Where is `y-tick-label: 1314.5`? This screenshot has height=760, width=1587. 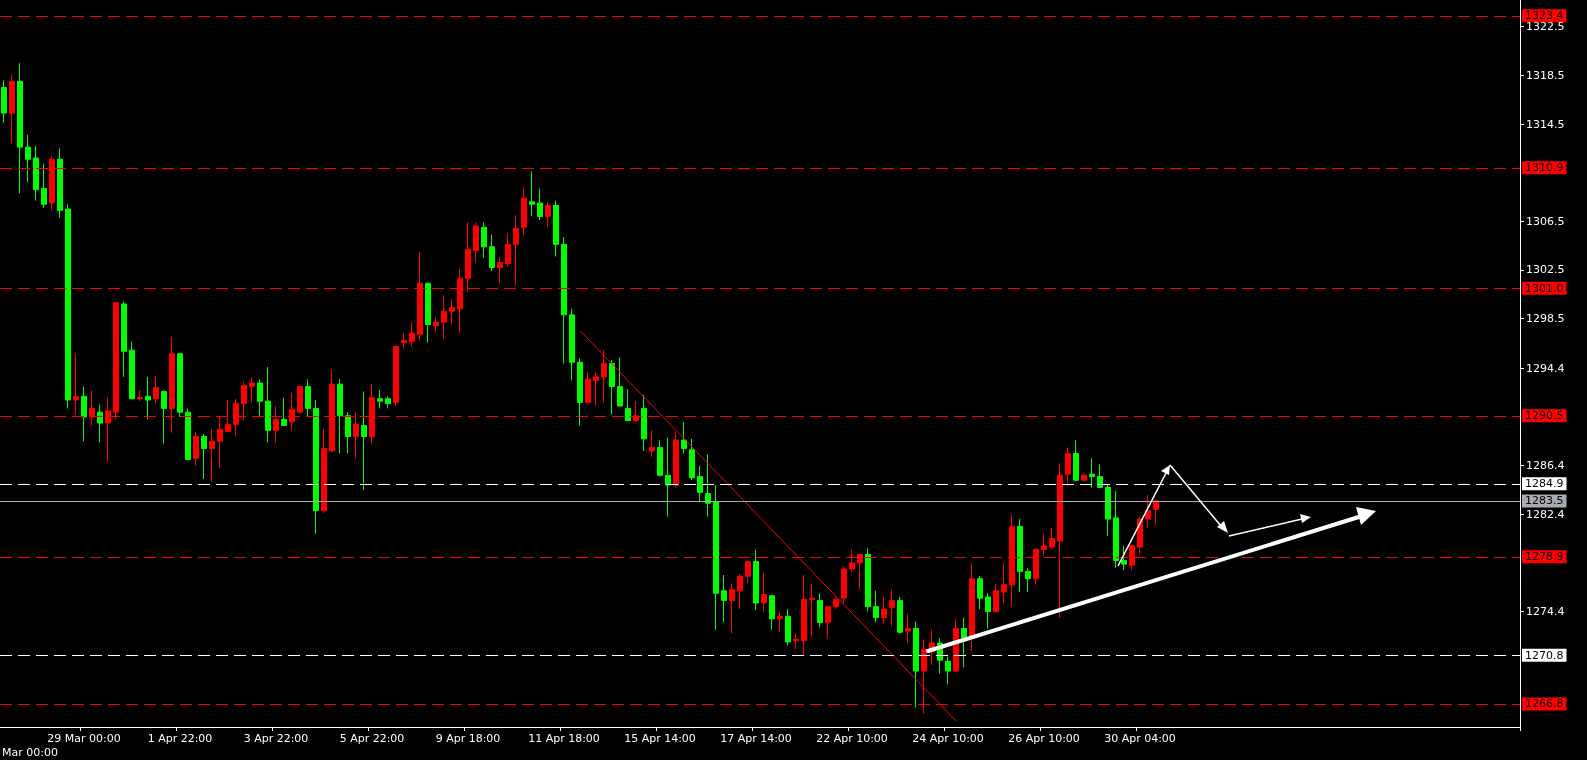
y-tick-label: 1314.5 is located at coordinates (1545, 124).